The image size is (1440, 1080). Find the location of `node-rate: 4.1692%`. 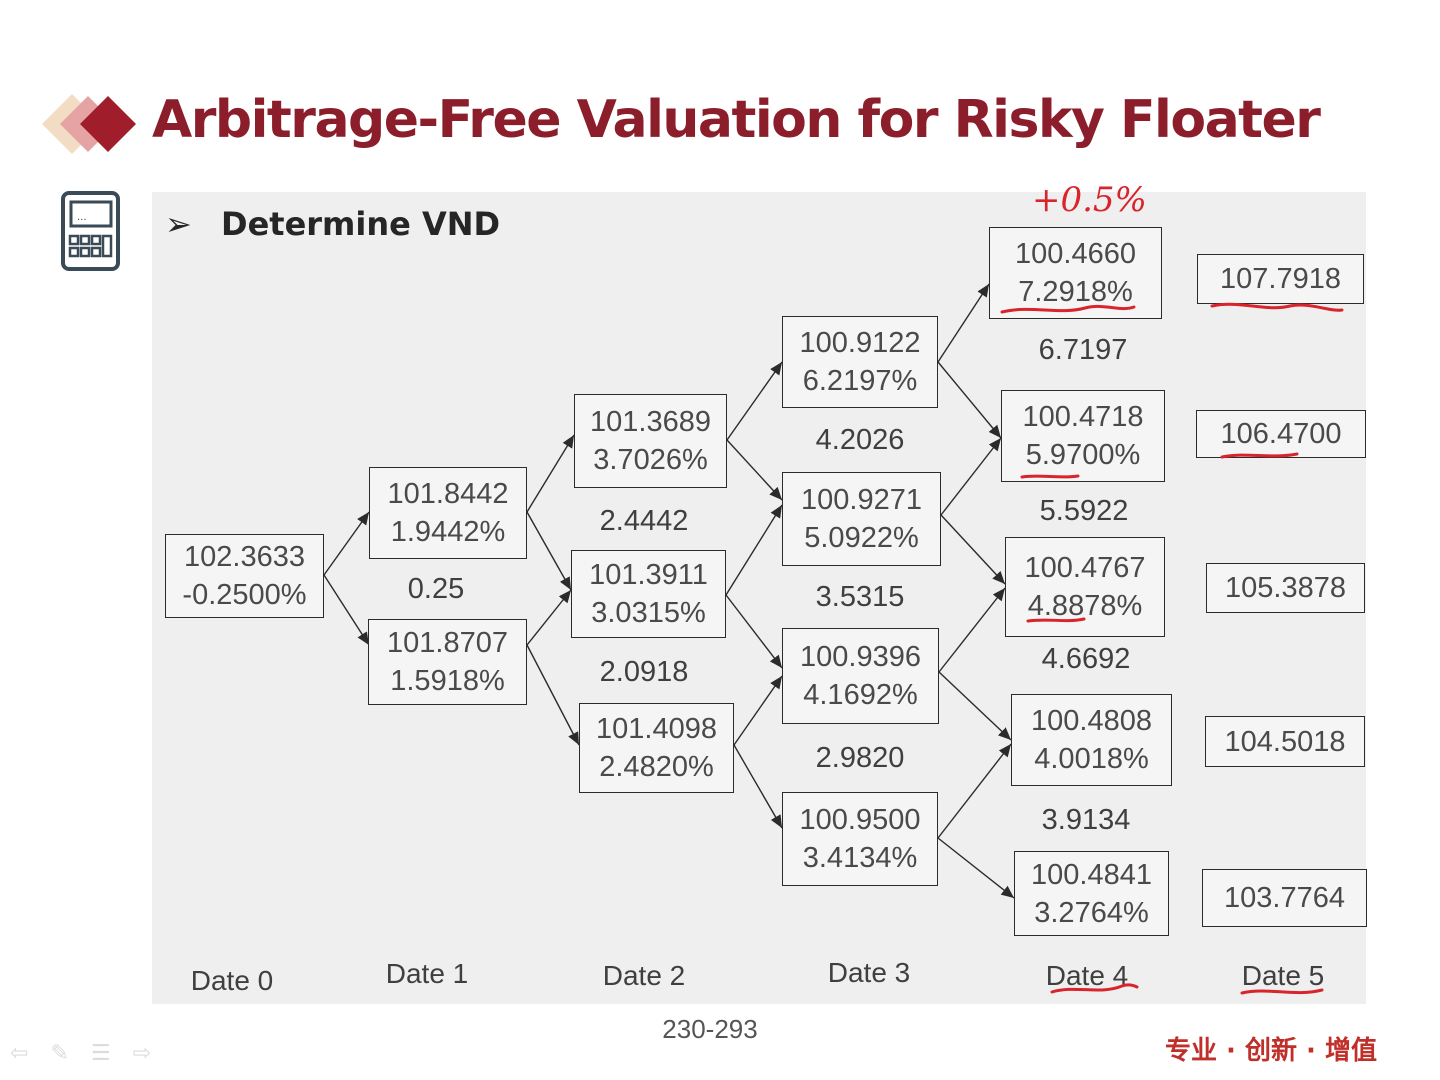

node-rate: 4.1692% is located at coordinates (860, 695).